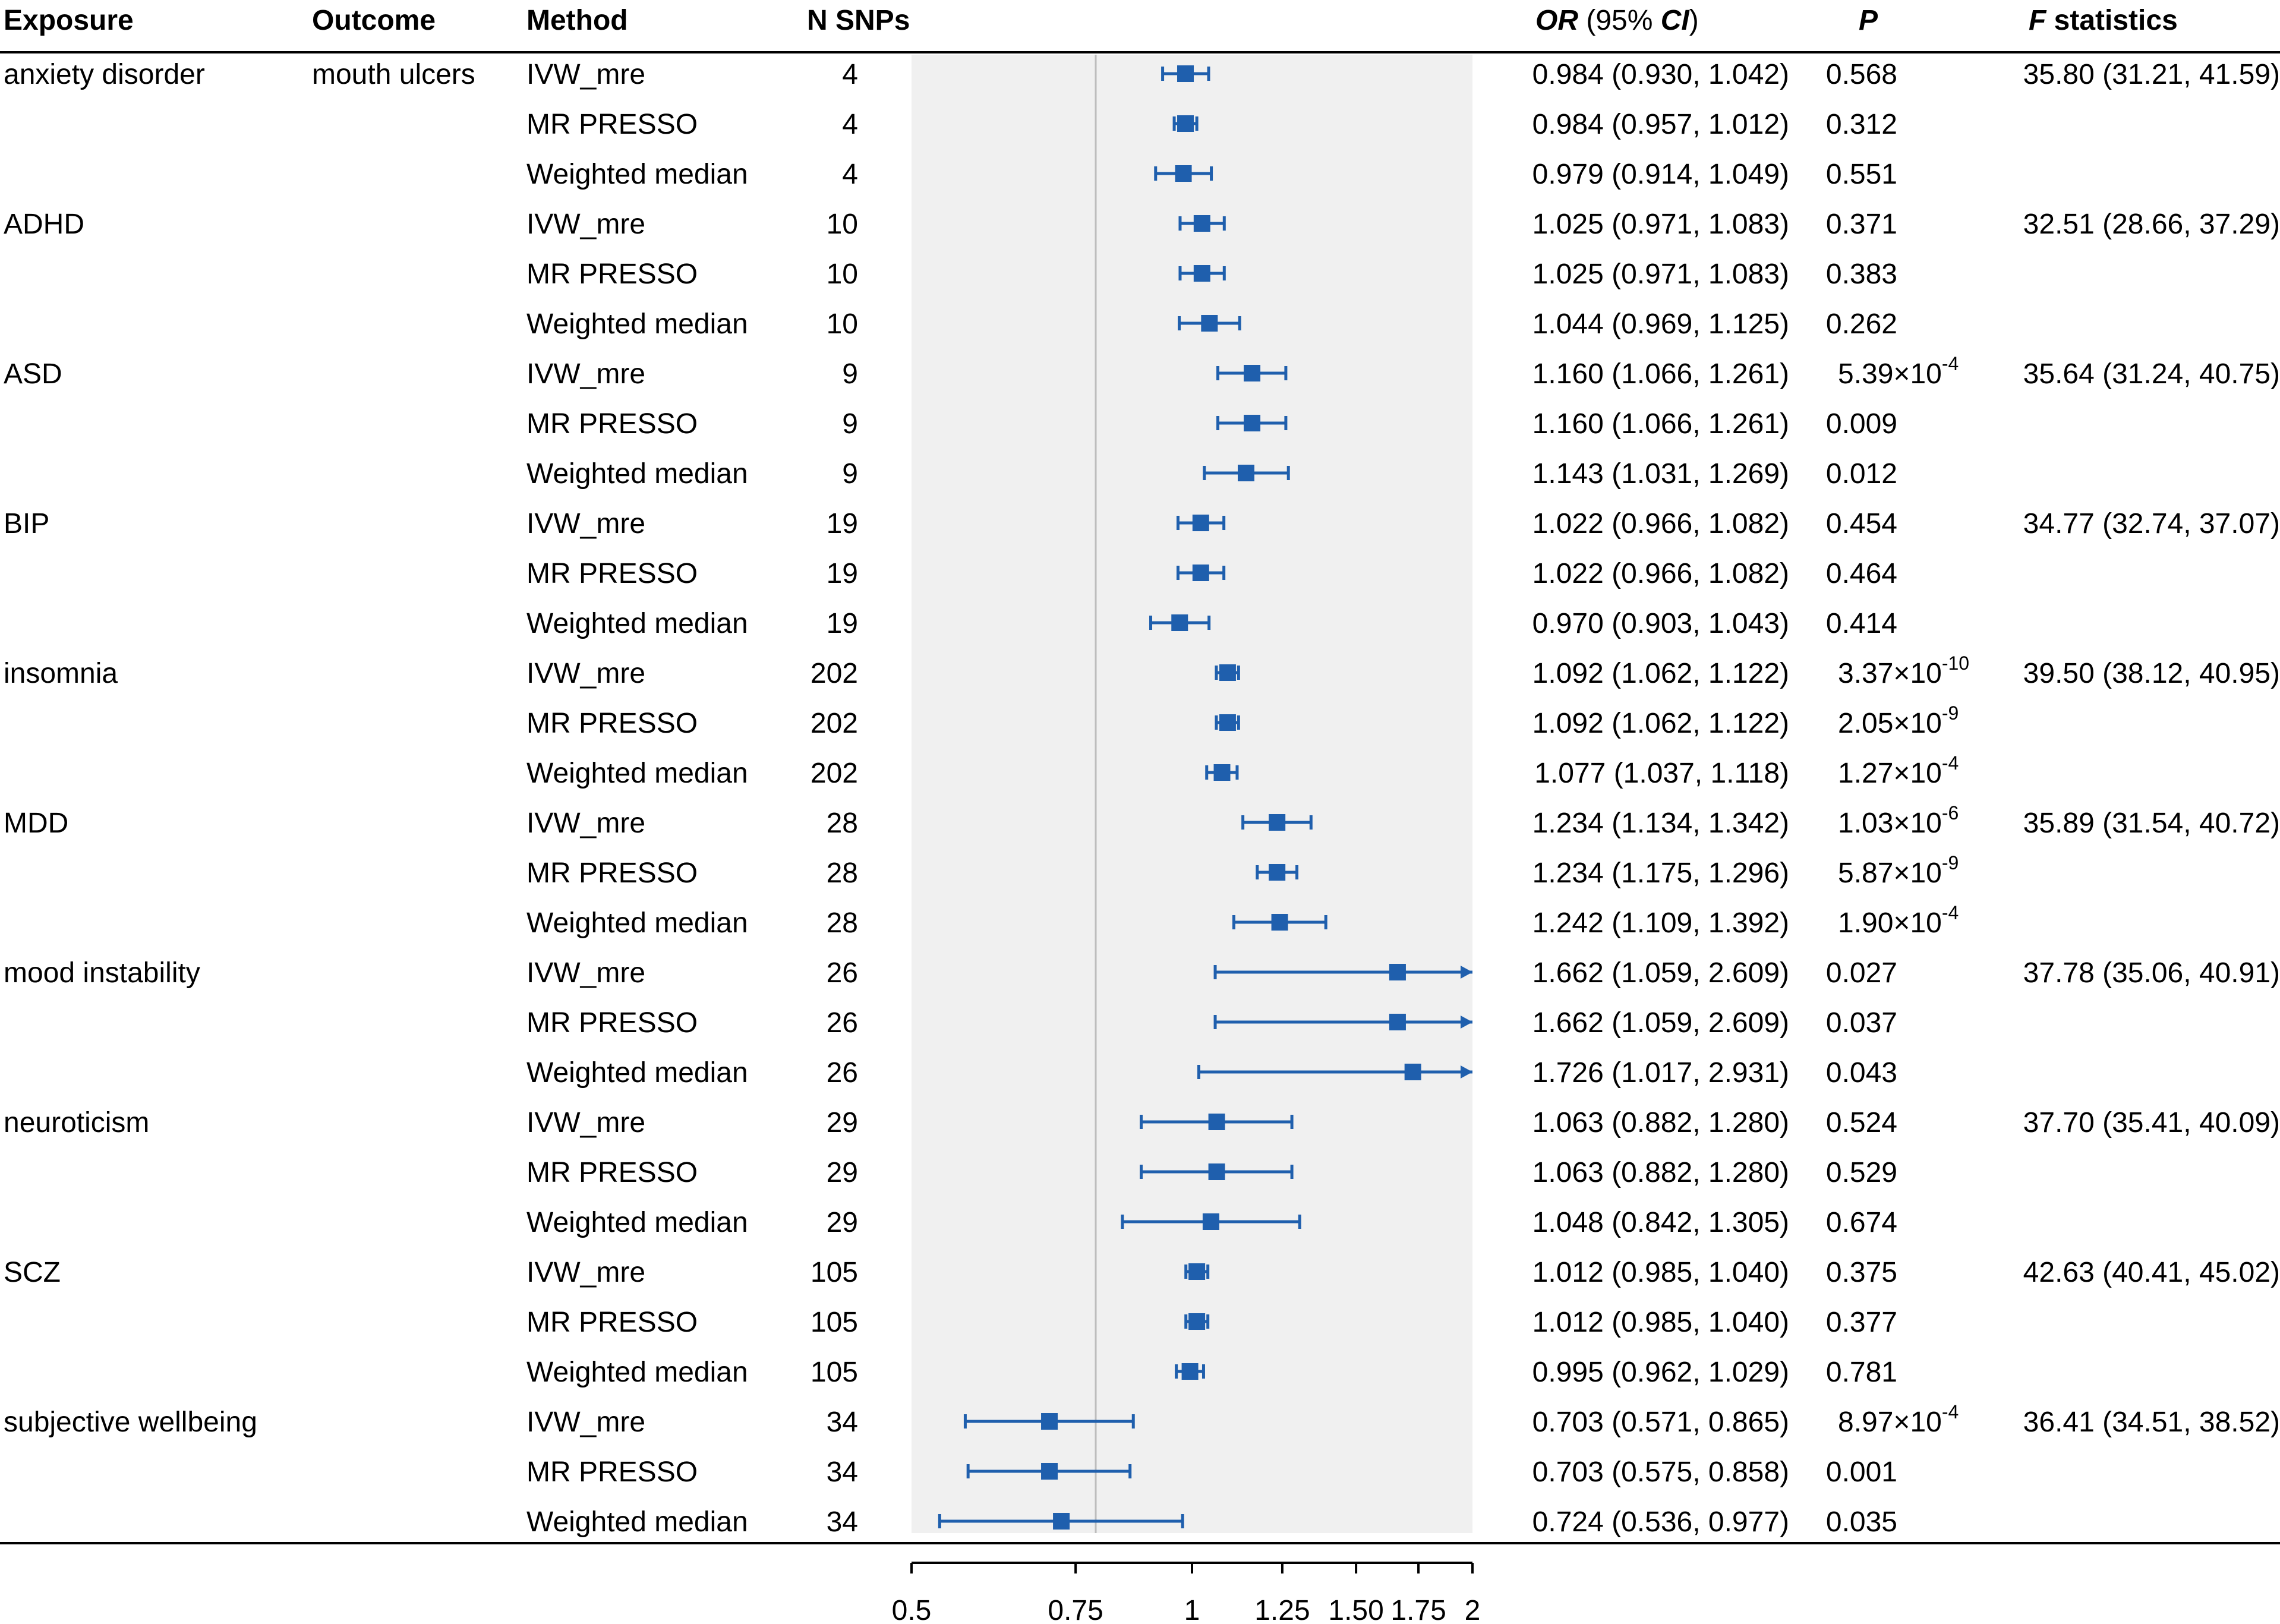 The height and width of the screenshot is (1624, 2280). Describe the element at coordinates (2151, 524) in the screenshot. I see `f-statistic-value: 34.77 (32.74, 37.07)` at that location.